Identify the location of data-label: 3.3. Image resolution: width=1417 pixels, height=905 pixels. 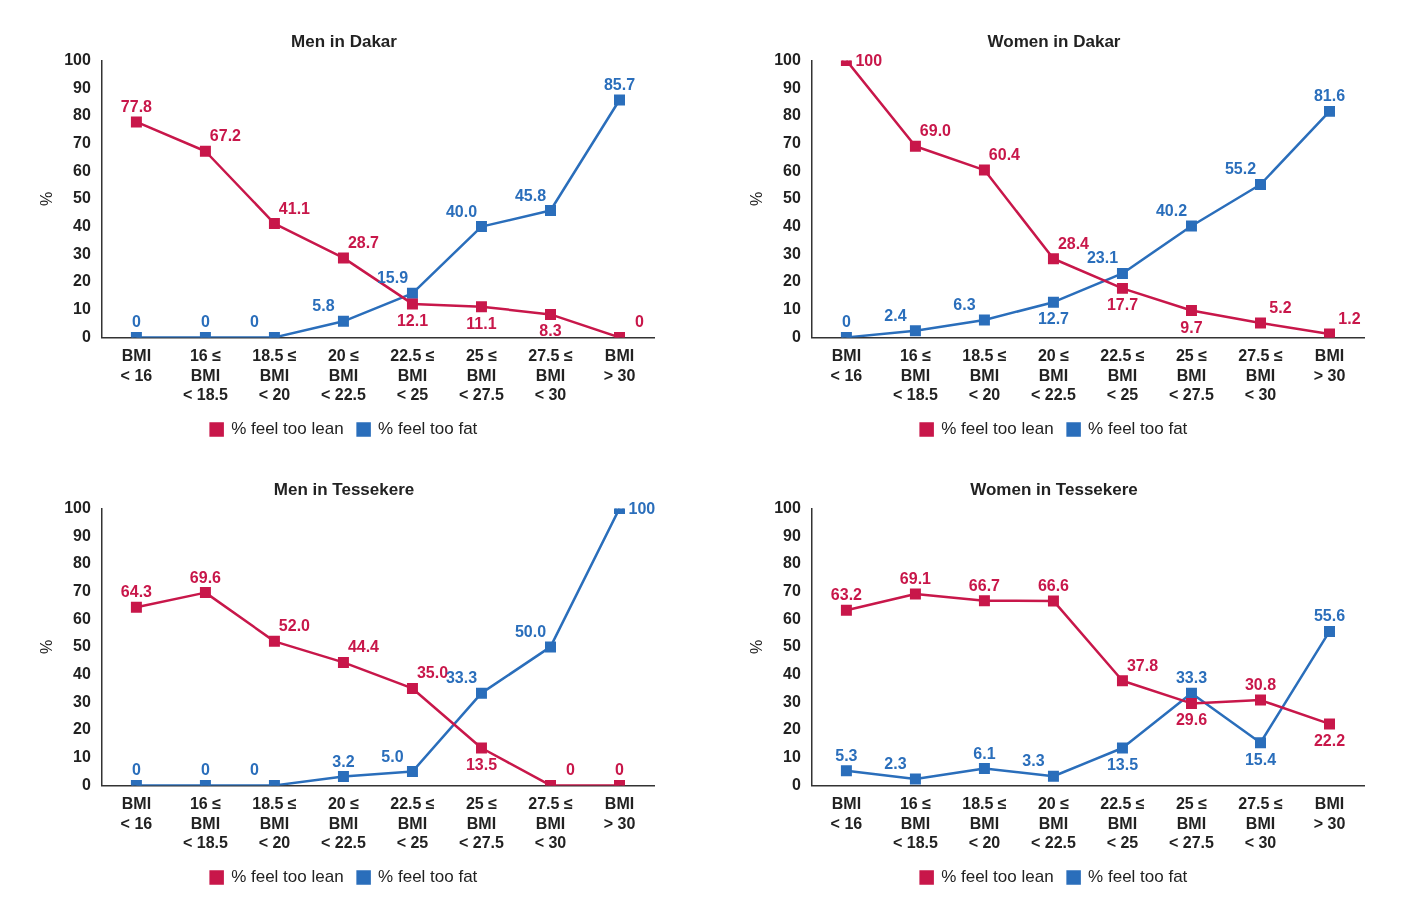
(1033, 761).